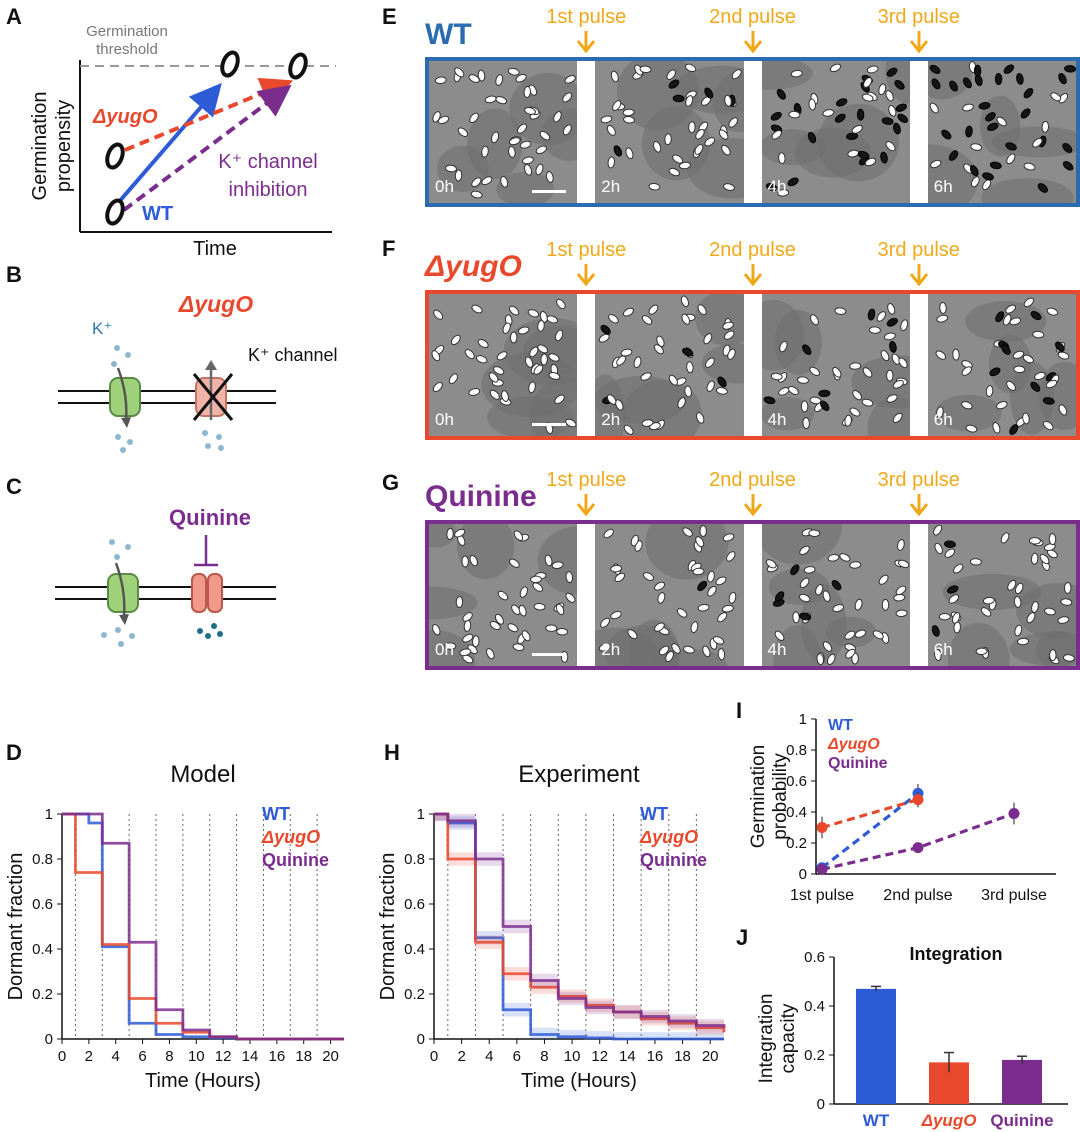 This screenshot has height=1132, width=1080. Describe the element at coordinates (268, 162) in the screenshot. I see `panel-a-kchan-label-1: K⁺ channel` at that location.